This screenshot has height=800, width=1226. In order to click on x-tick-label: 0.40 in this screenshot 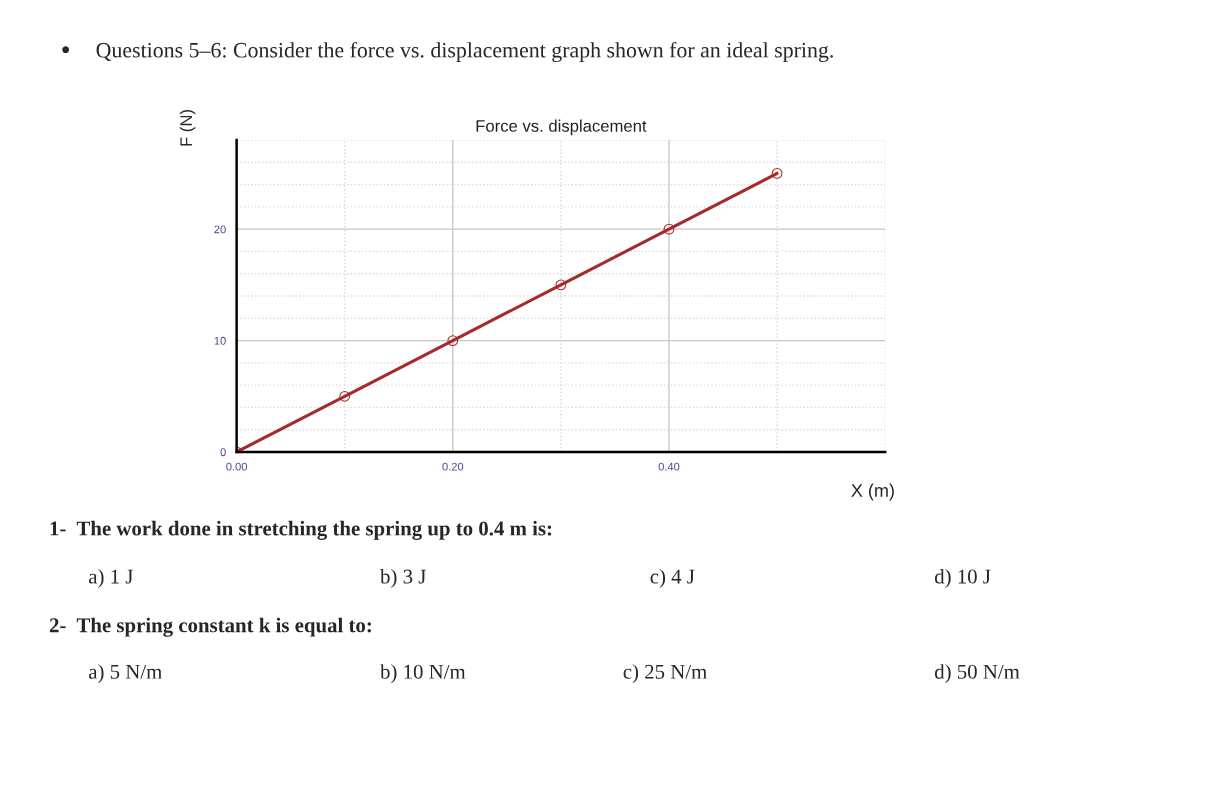, I will do `click(669, 466)`.